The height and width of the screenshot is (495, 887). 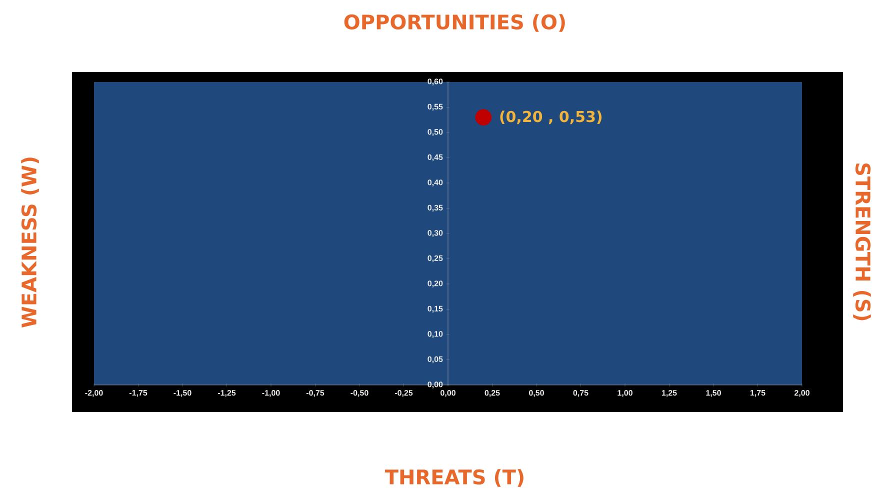 What do you see at coordinates (94, 393) in the screenshot?
I see `x-tick-label: -2,00` at bounding box center [94, 393].